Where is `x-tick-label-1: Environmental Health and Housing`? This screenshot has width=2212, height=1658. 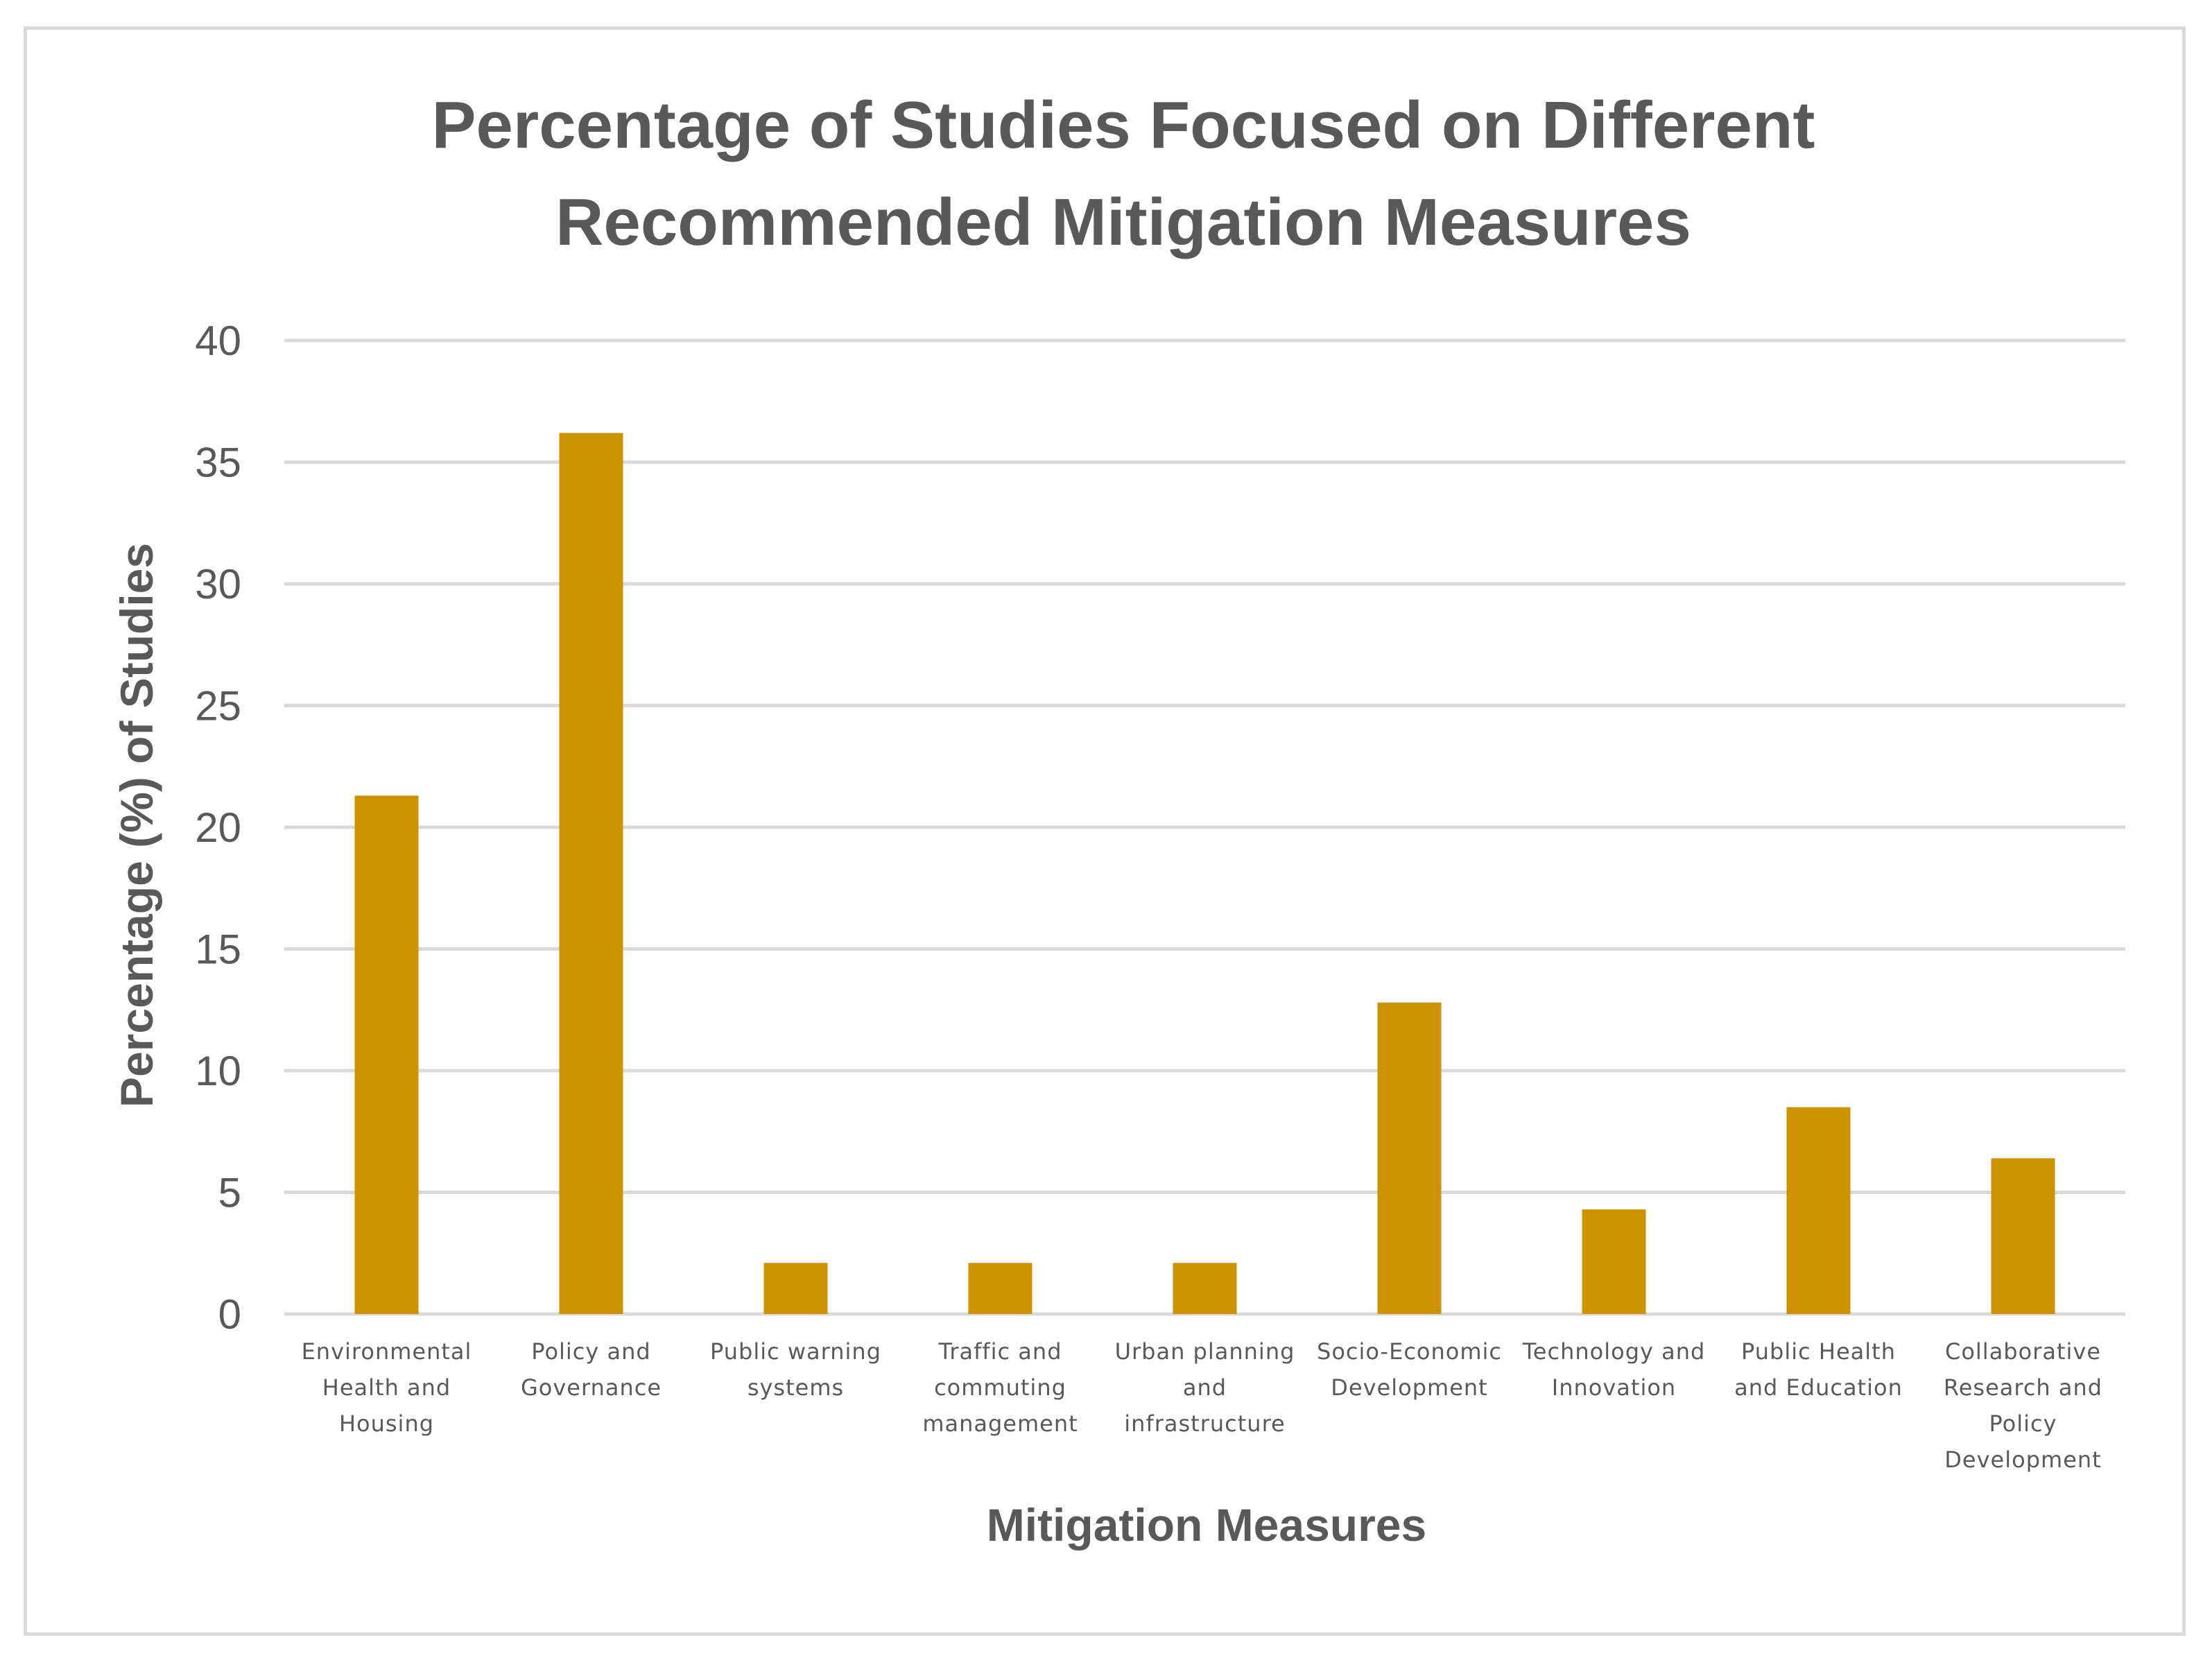
x-tick-label-1: Environmental Health and Housing is located at coordinates (387, 1387).